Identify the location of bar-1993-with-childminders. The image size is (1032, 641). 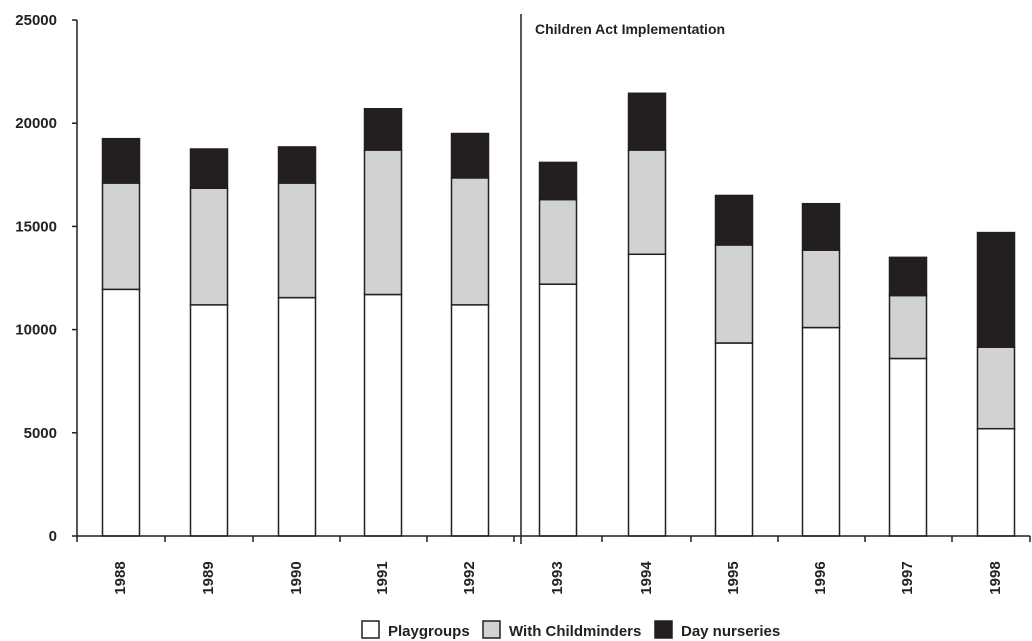
(558, 241).